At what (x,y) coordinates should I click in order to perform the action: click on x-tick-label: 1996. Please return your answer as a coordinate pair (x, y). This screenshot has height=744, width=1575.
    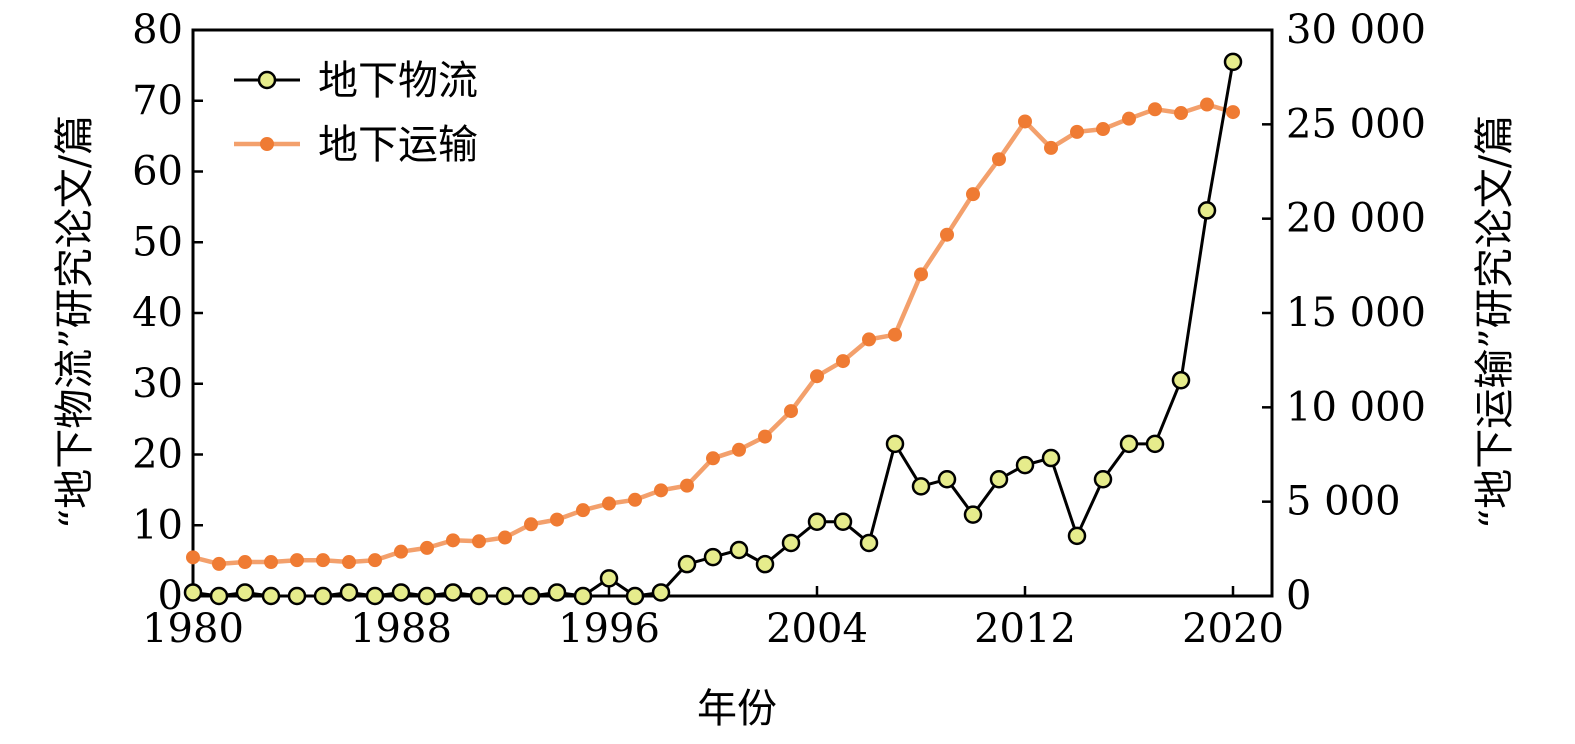
    Looking at the image, I should click on (609, 629).